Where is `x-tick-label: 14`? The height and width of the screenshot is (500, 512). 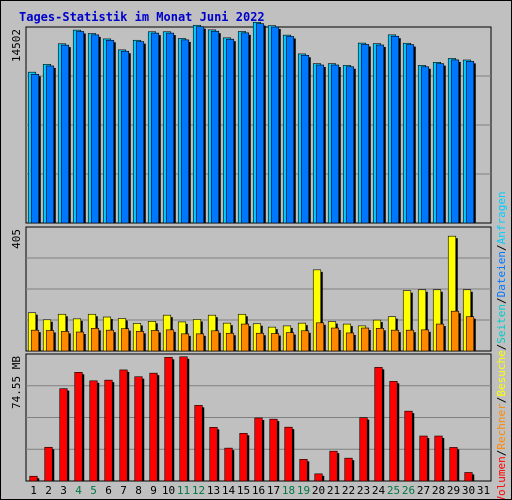
x-tick-label: 14 is located at coordinates (229, 490).